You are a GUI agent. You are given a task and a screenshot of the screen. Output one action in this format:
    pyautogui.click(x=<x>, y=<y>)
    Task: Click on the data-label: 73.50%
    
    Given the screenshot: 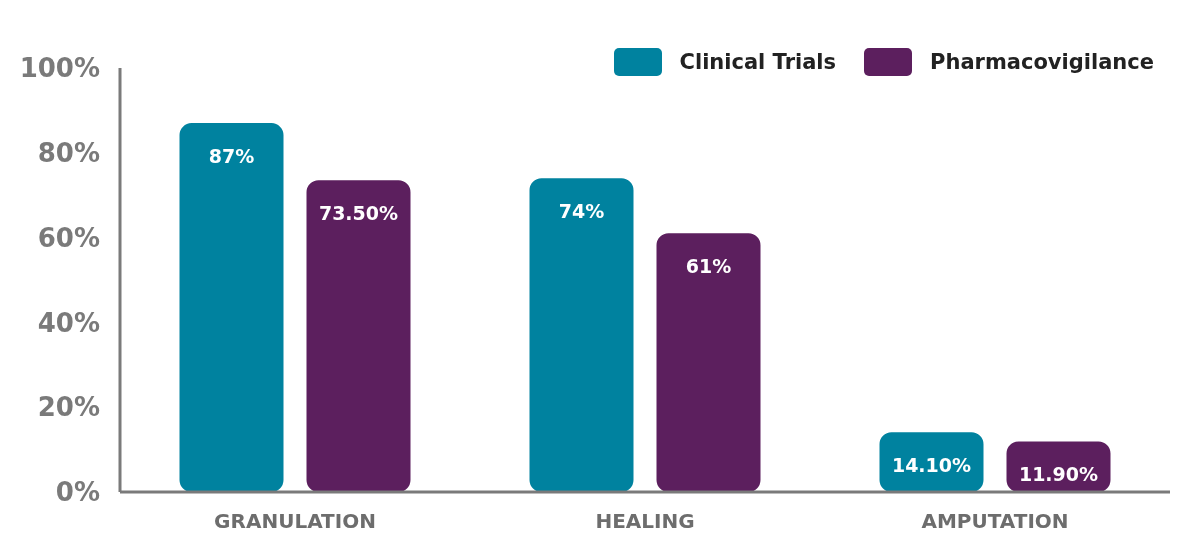 What is the action you would take?
    pyautogui.click(x=358, y=212)
    